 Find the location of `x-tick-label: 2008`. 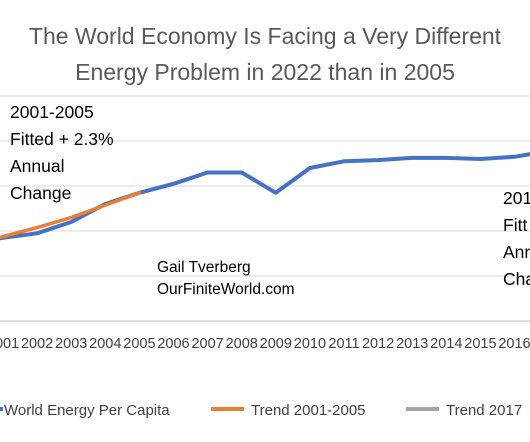

x-tick-label: 2008 is located at coordinates (242, 344).